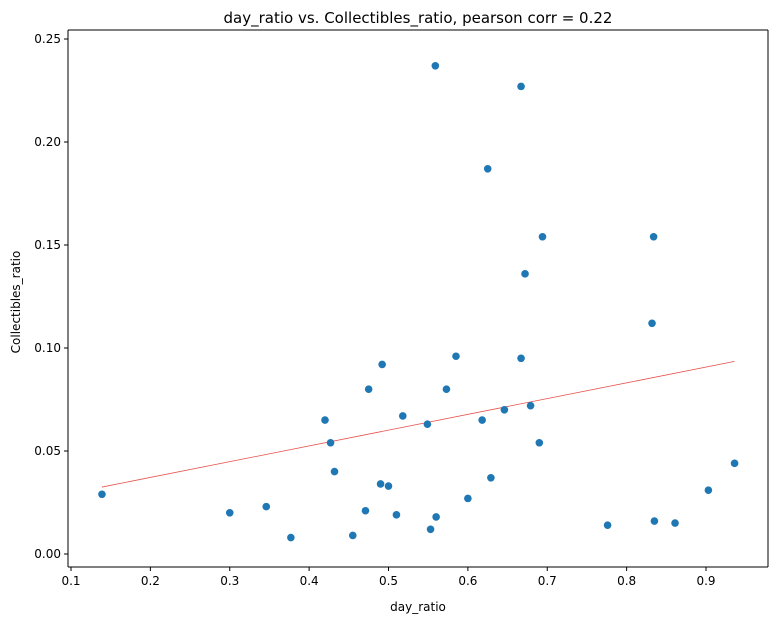  Describe the element at coordinates (70, 581) in the screenshot. I see `x-tick-label: 0.1` at that location.